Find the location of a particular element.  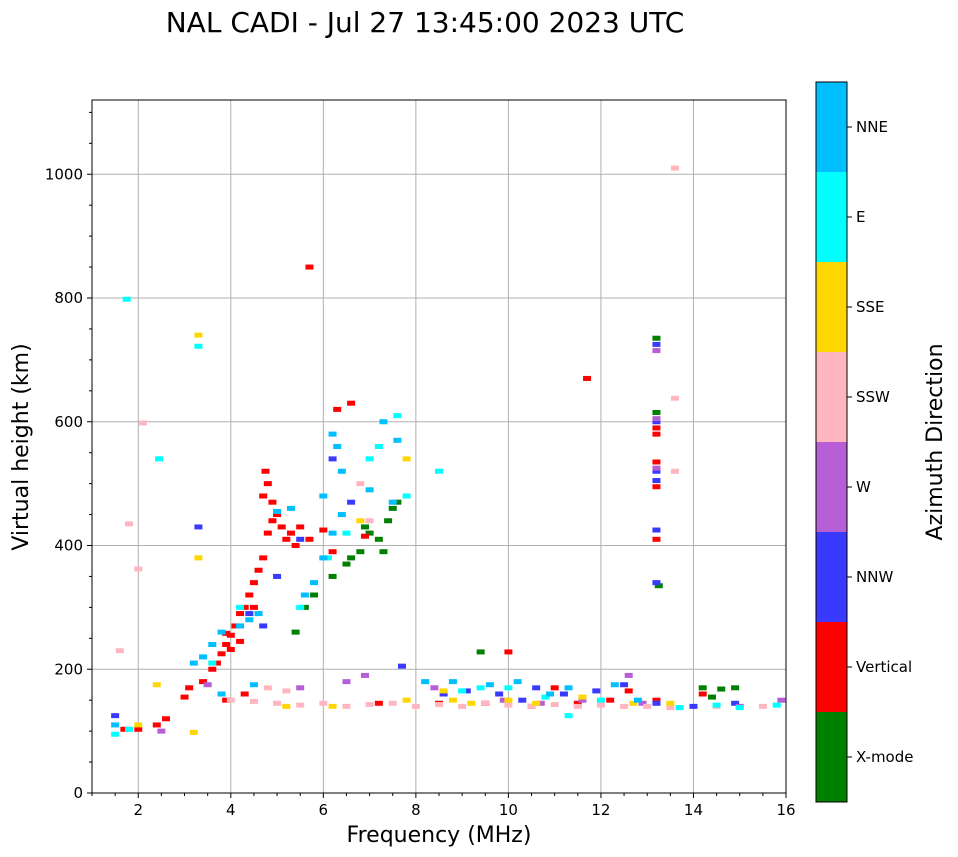

x-tick-label: 6 is located at coordinates (324, 810).